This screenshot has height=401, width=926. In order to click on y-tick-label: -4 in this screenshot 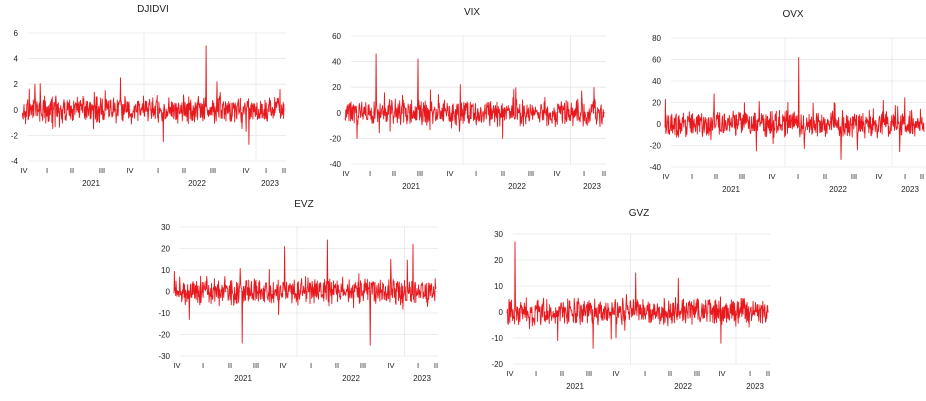, I will do `click(15, 161)`.